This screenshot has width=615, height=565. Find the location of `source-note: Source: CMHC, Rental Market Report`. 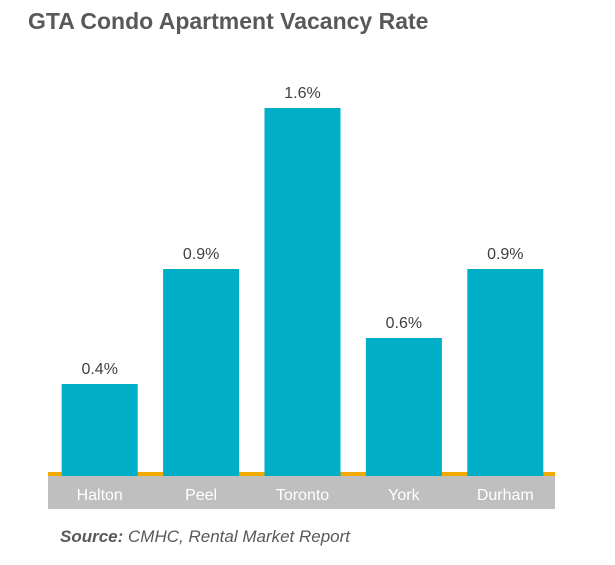

source-note: Source: CMHC, Rental Market Report is located at coordinates (205, 537).